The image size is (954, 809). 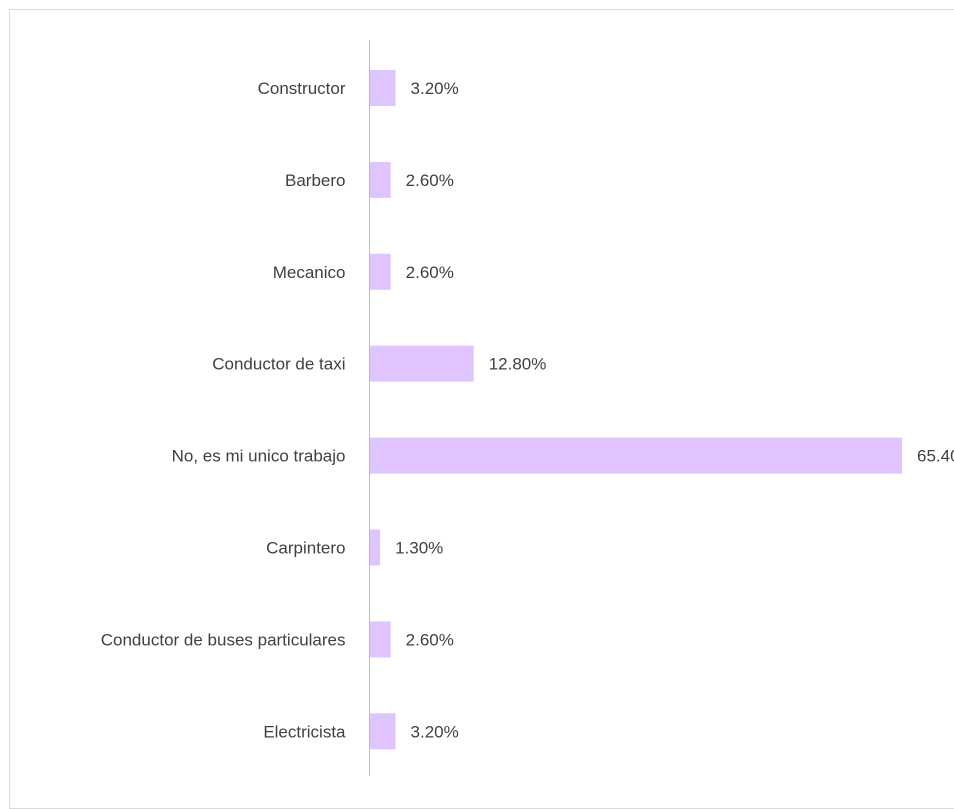 I want to click on category-label: Carpintero, so click(x=305, y=548).